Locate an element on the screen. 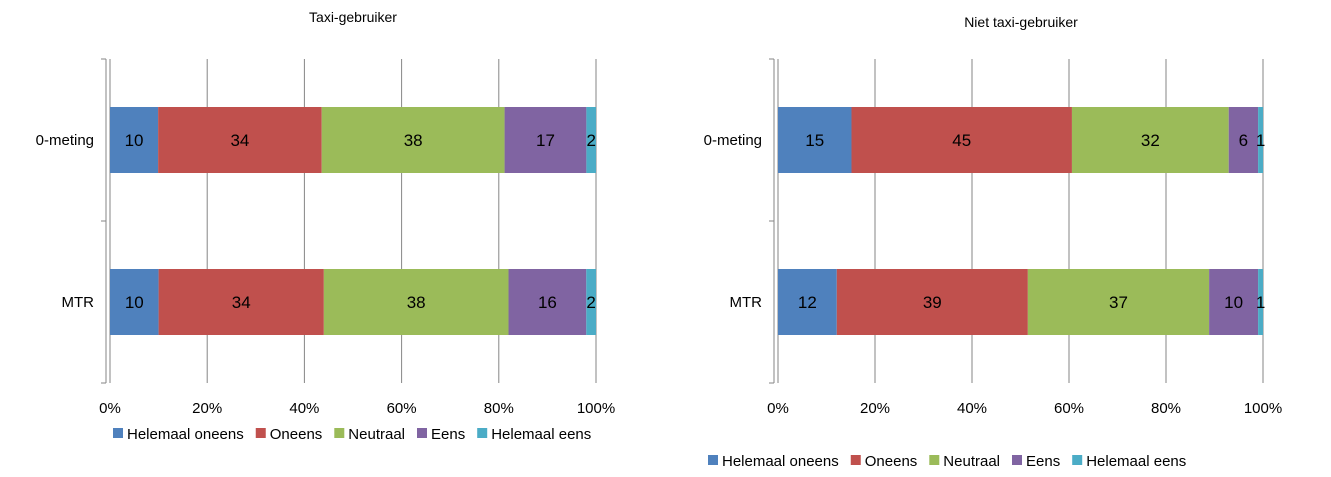  data-label: 45 is located at coordinates (961, 140).